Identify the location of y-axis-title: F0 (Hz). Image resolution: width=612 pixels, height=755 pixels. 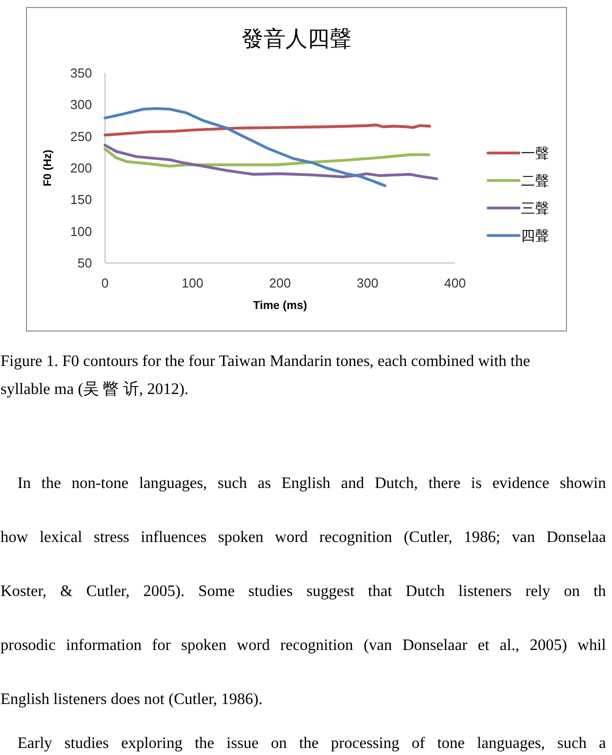
(48, 168).